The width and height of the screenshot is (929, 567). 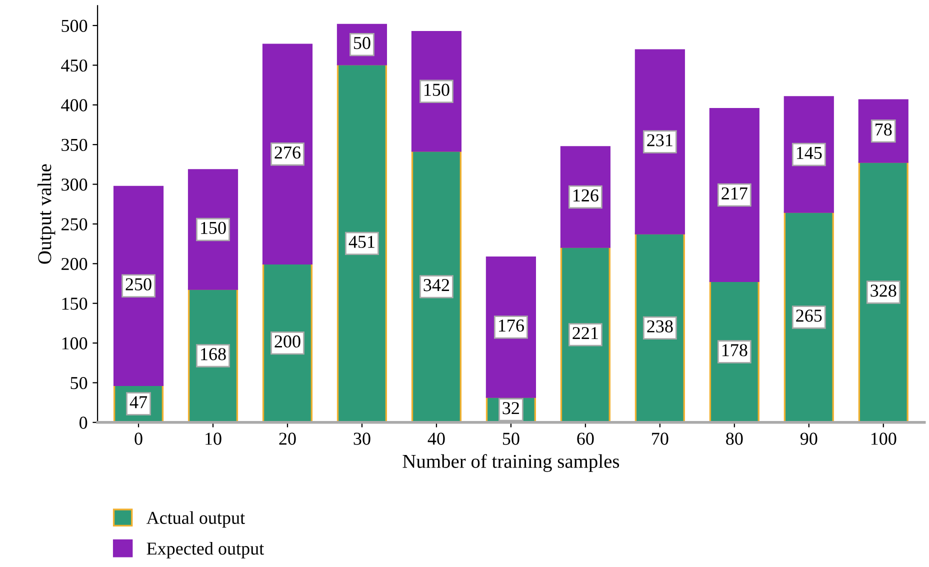 What do you see at coordinates (511, 463) in the screenshot?
I see `x-axis-title: Number of training samples` at bounding box center [511, 463].